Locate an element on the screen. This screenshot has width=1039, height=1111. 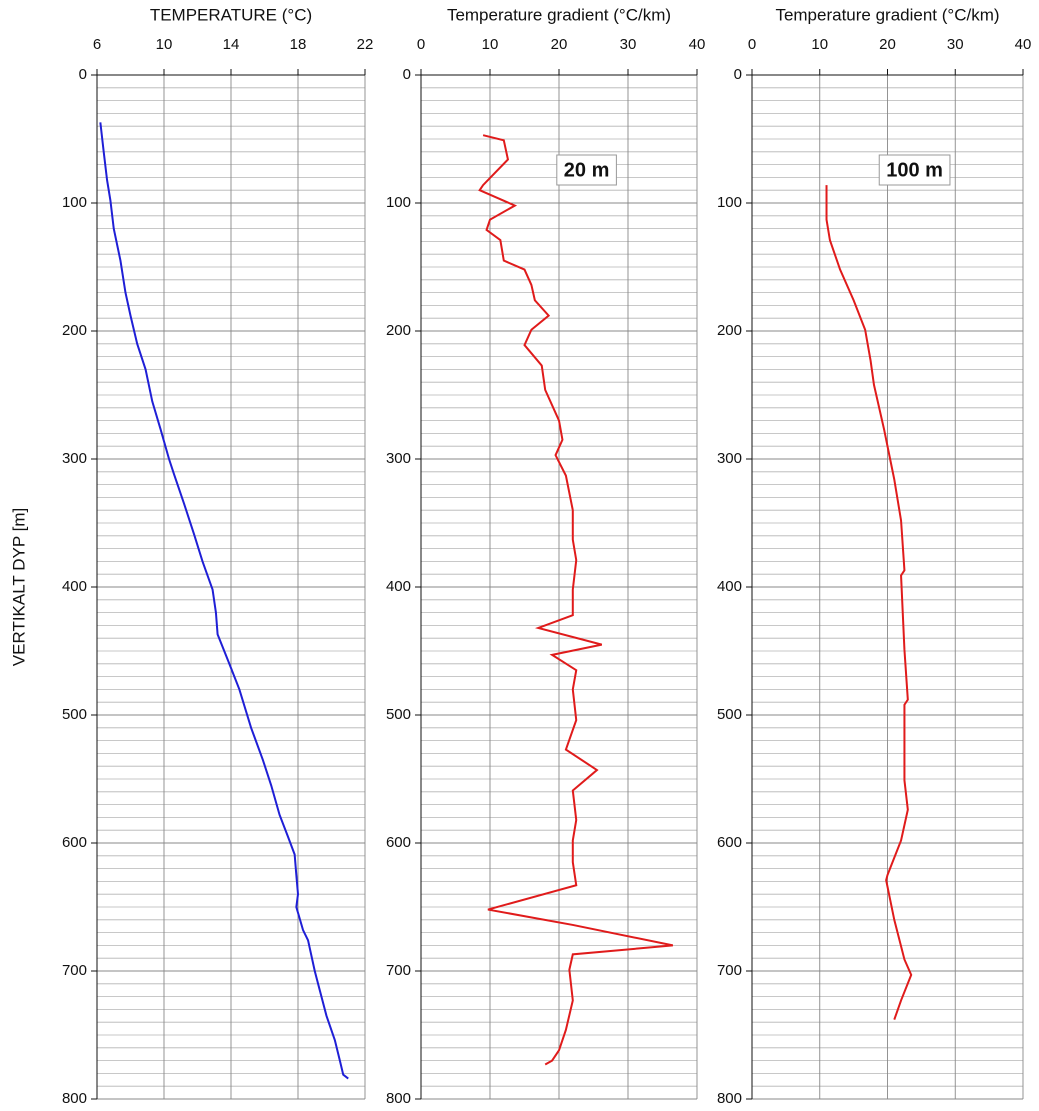
annotation: 100 m is located at coordinates (914, 170).